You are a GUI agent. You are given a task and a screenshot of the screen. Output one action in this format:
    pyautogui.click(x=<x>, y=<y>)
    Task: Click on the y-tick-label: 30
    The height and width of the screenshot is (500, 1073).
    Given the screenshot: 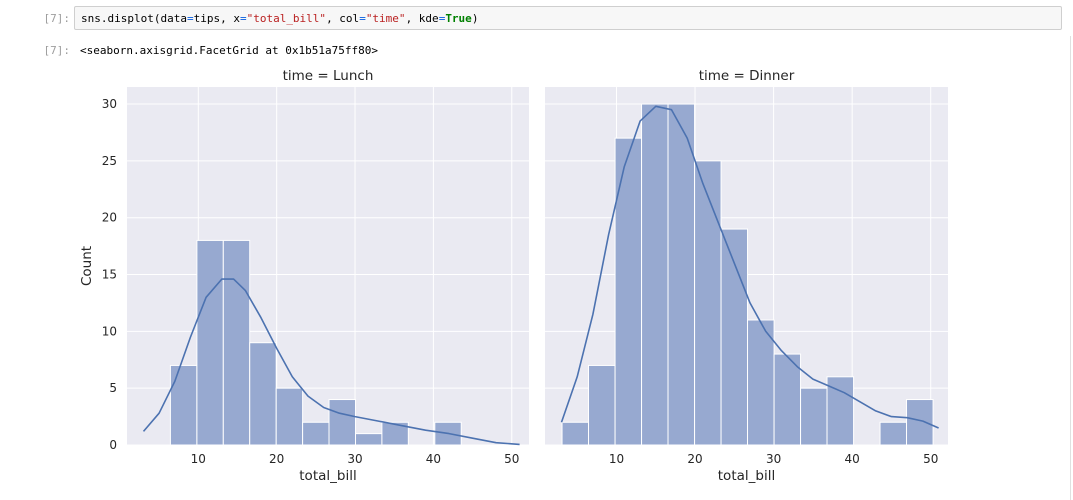 What is the action you would take?
    pyautogui.click(x=109, y=104)
    